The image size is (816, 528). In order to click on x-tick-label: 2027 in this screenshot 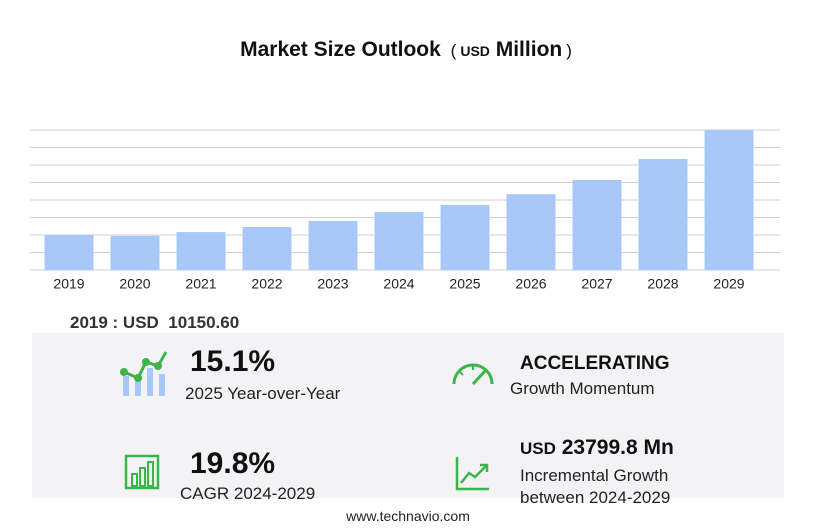, I will do `click(596, 284)`.